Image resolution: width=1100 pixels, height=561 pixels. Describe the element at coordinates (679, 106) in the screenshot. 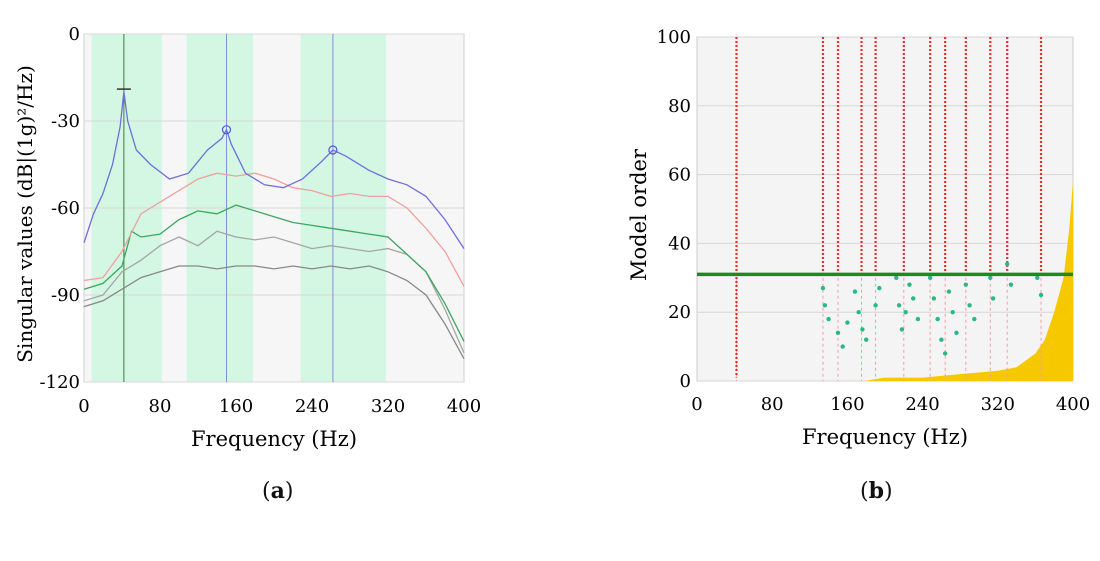

I see `y-tick-label-b: 80` at that location.